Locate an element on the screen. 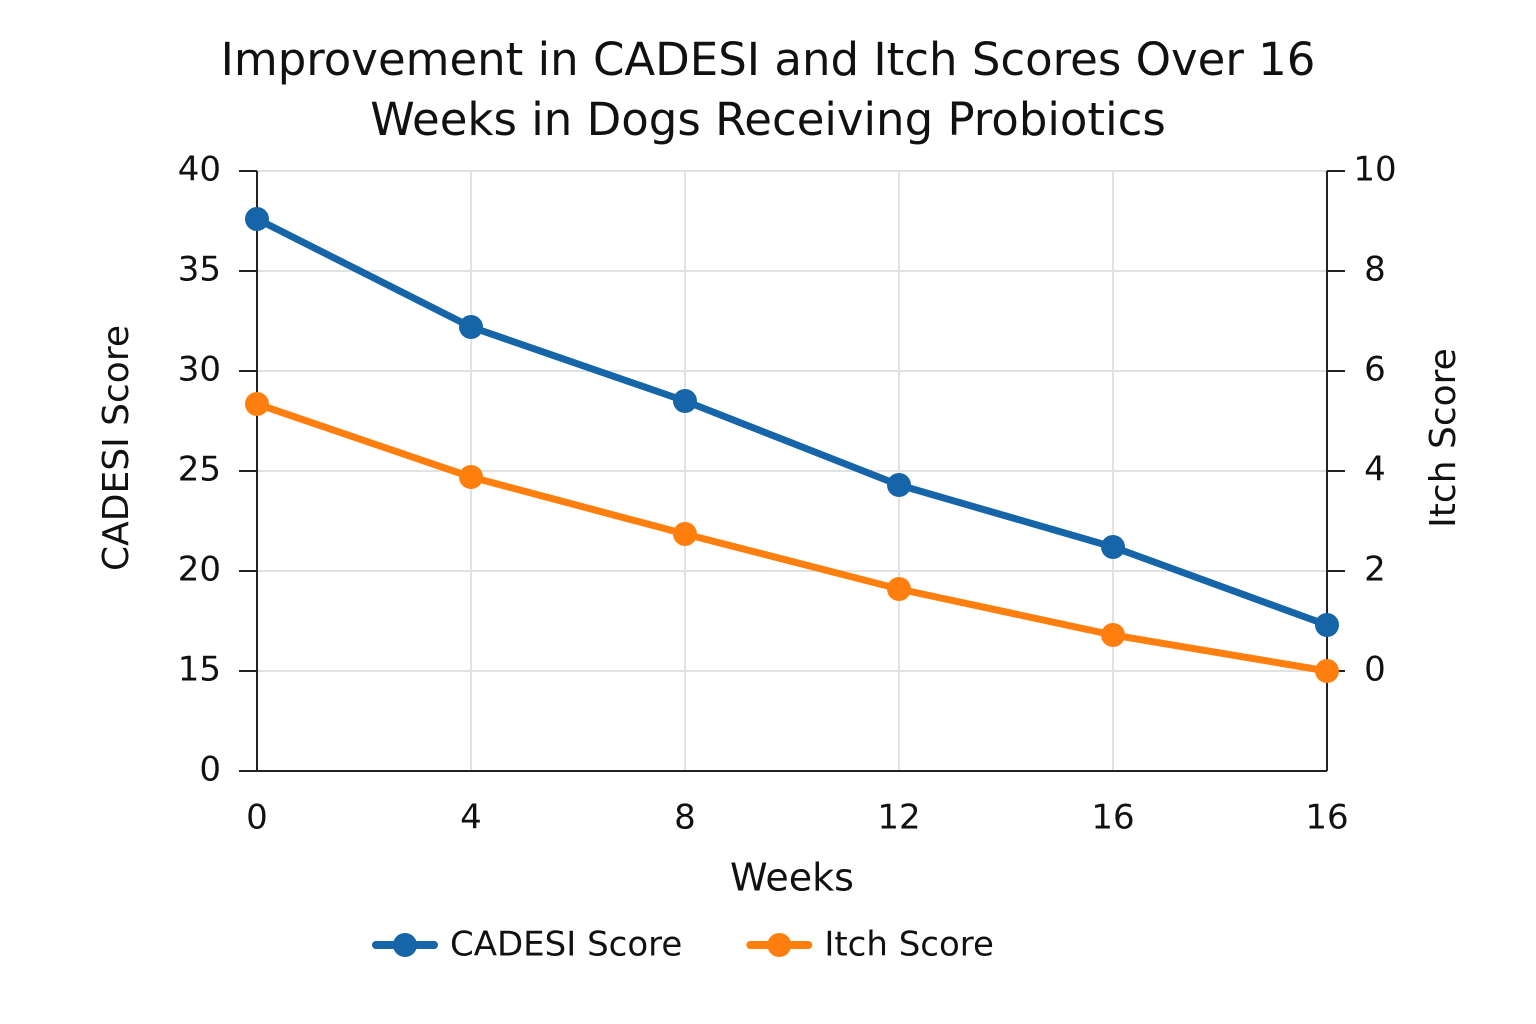 The height and width of the screenshot is (1024, 1536). x-tick-label: 12 is located at coordinates (898, 818).